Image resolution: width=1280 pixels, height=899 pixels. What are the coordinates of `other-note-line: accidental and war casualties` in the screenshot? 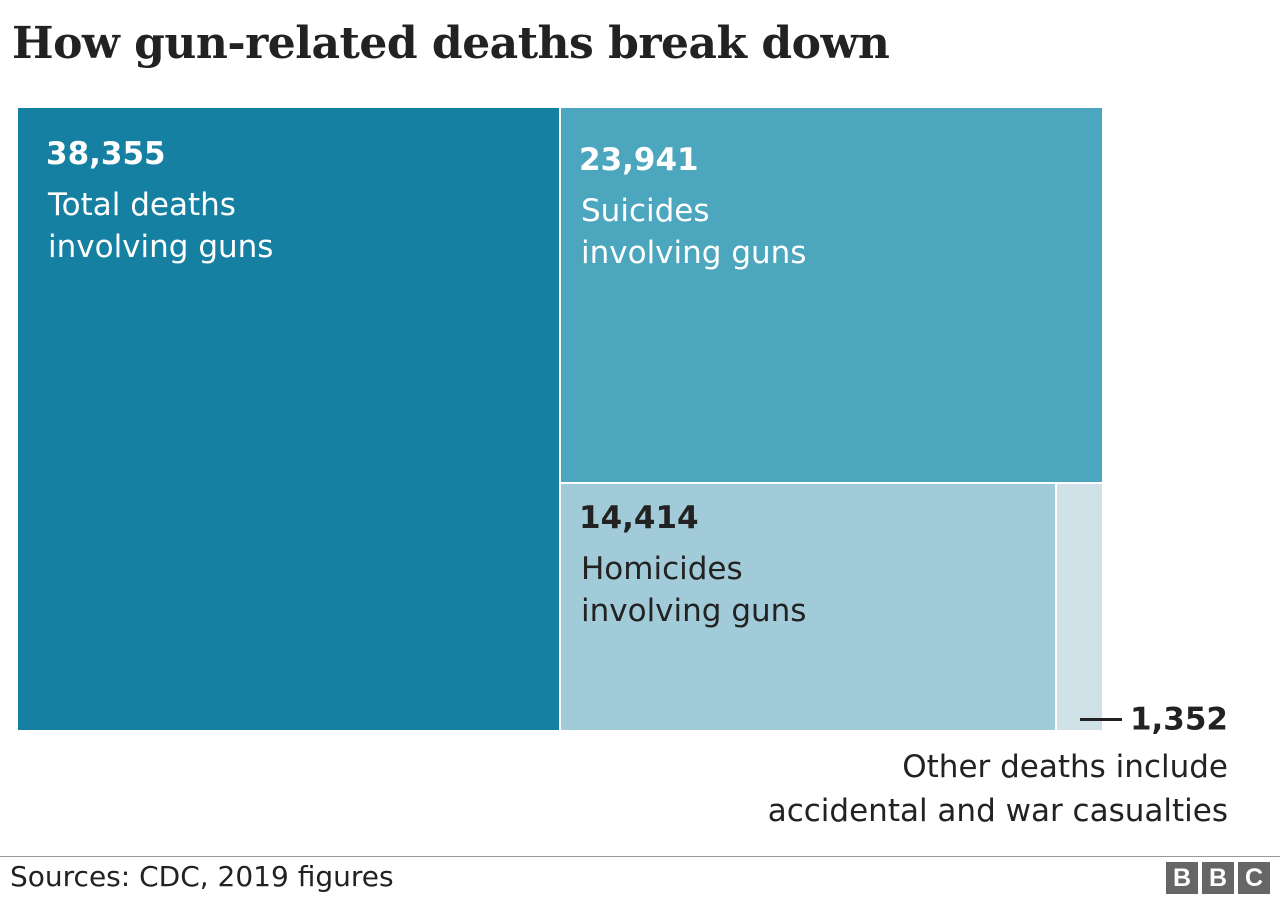 It's located at (997, 811).